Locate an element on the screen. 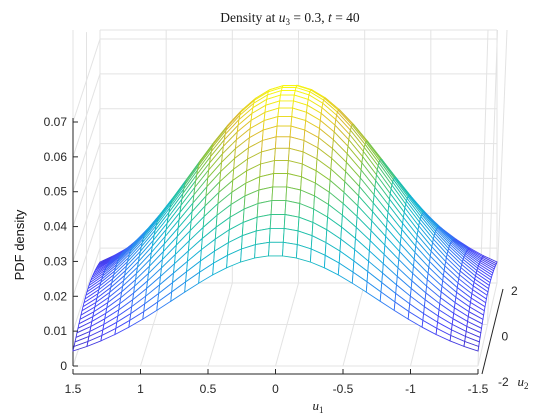 This screenshot has height=420, width=560. z-tick-label: 0.07 is located at coordinates (56, 122).